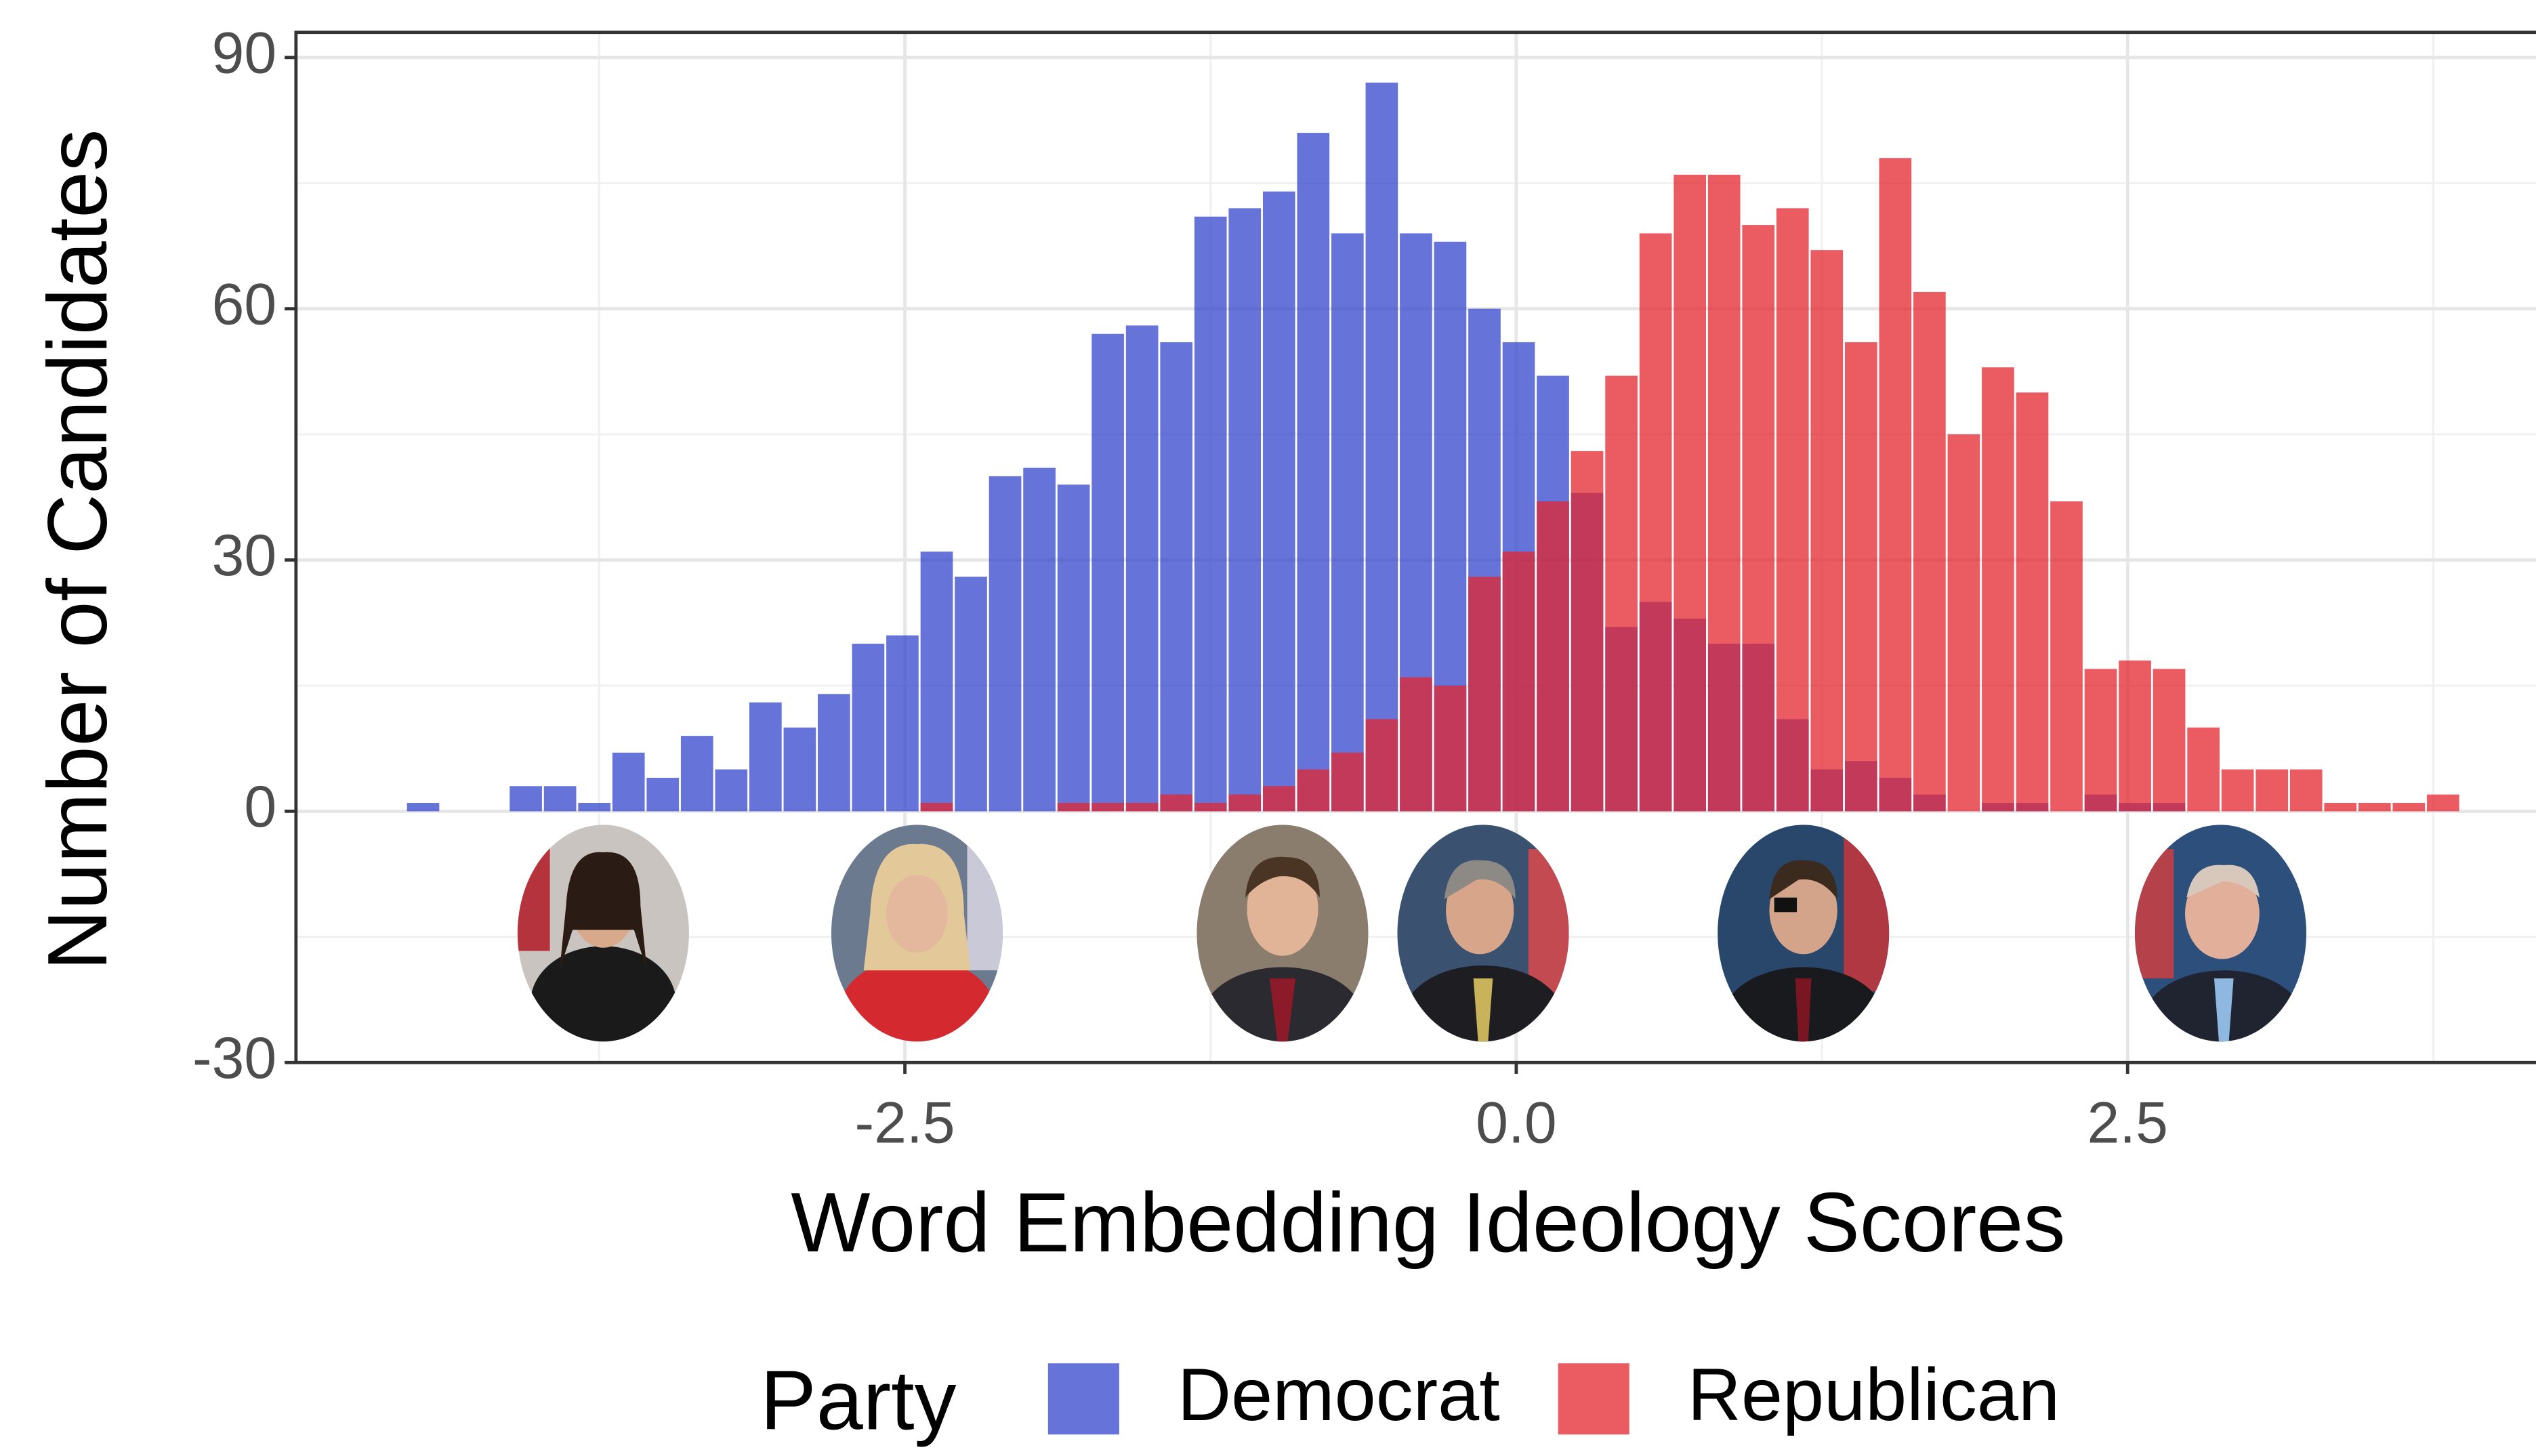 This screenshot has height=1456, width=2536. Describe the element at coordinates (244, 53) in the screenshot. I see `y-tick-label: 90` at that location.